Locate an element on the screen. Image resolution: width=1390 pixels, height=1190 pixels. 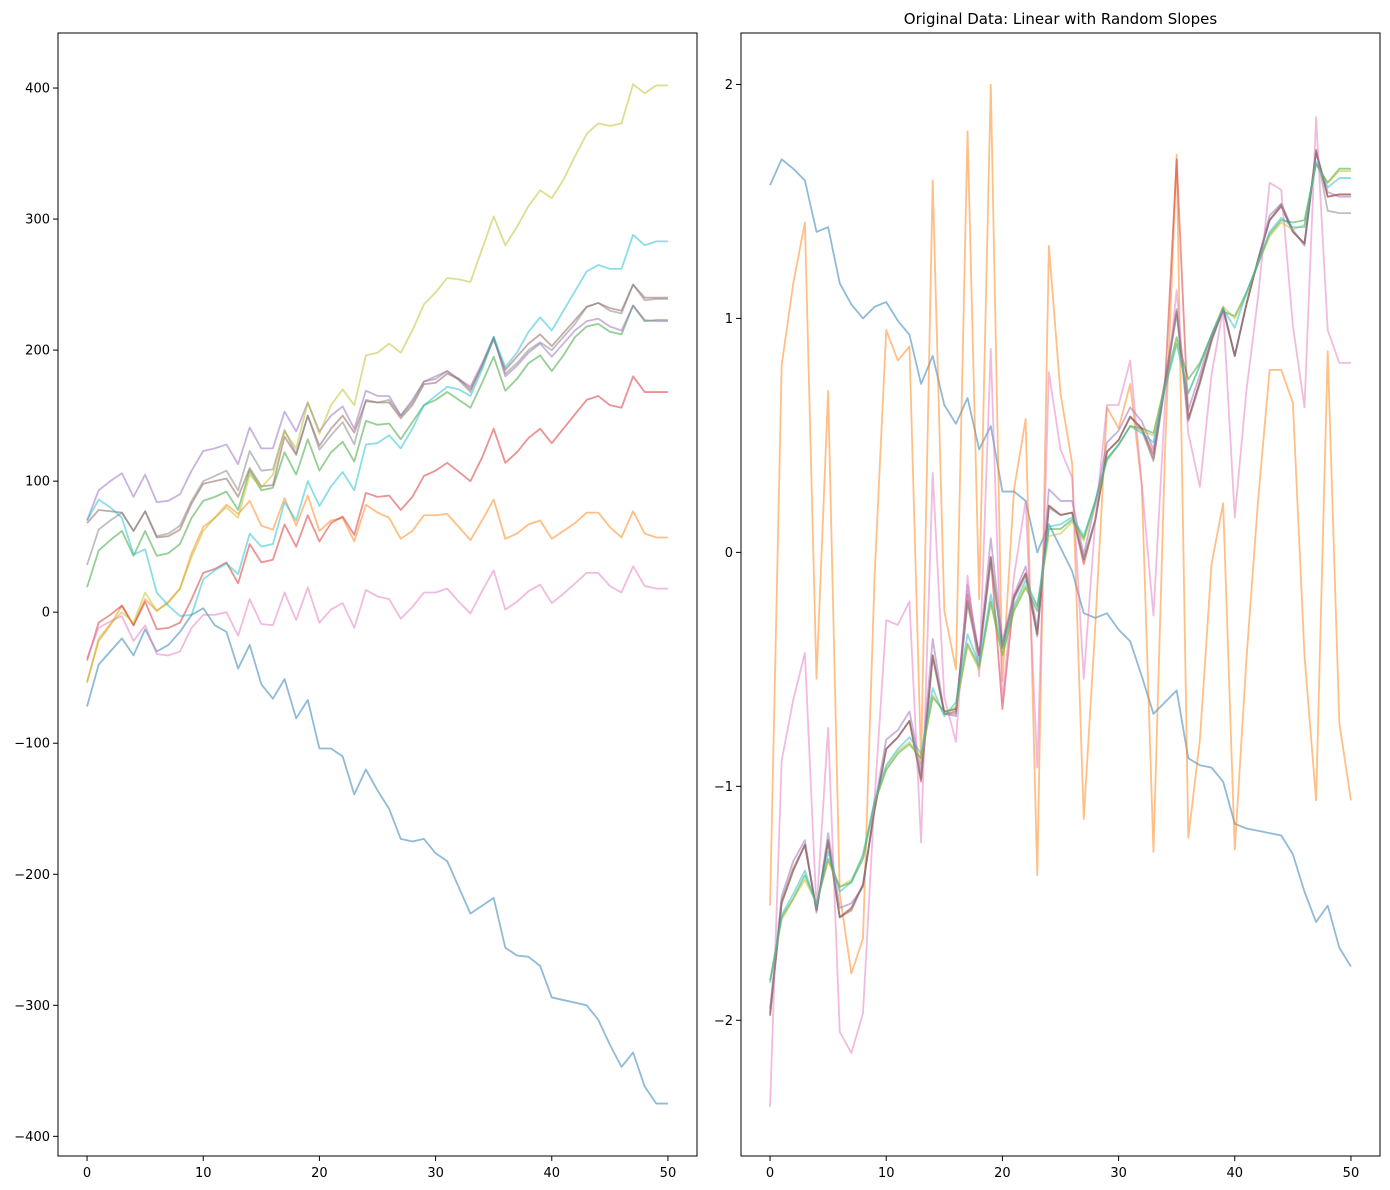
y-tick-label: 2 is located at coordinates (729, 85).